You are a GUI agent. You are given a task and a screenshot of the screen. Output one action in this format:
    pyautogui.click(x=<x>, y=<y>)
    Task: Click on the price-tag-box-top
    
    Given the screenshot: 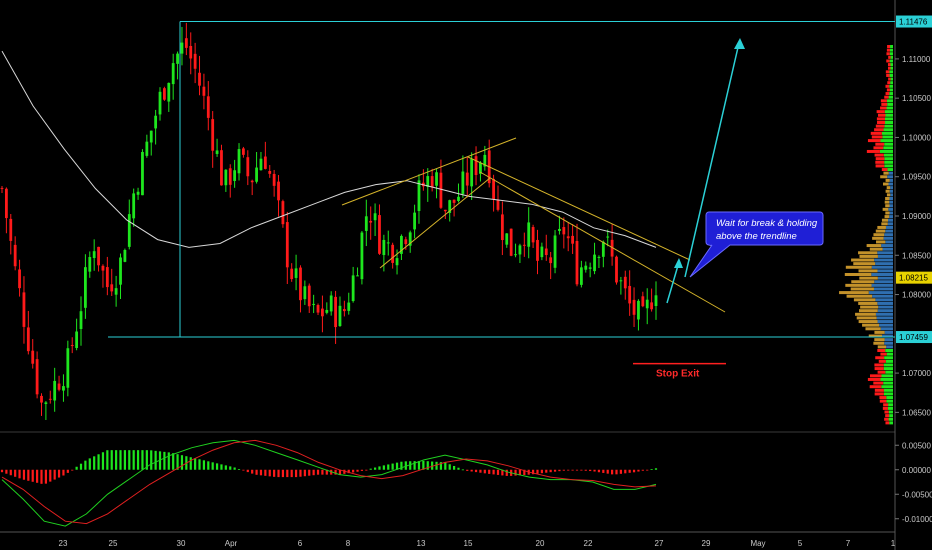 What is the action you would take?
    pyautogui.click(x=914, y=21)
    